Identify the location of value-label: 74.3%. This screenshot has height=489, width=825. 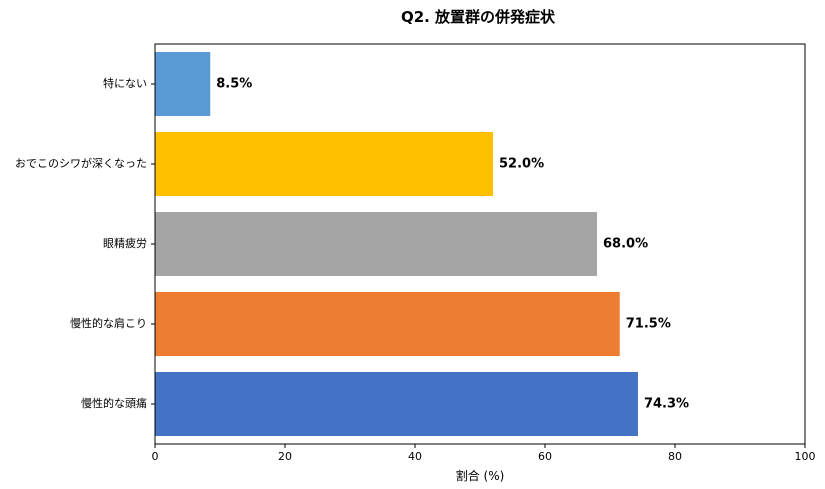
(666, 404).